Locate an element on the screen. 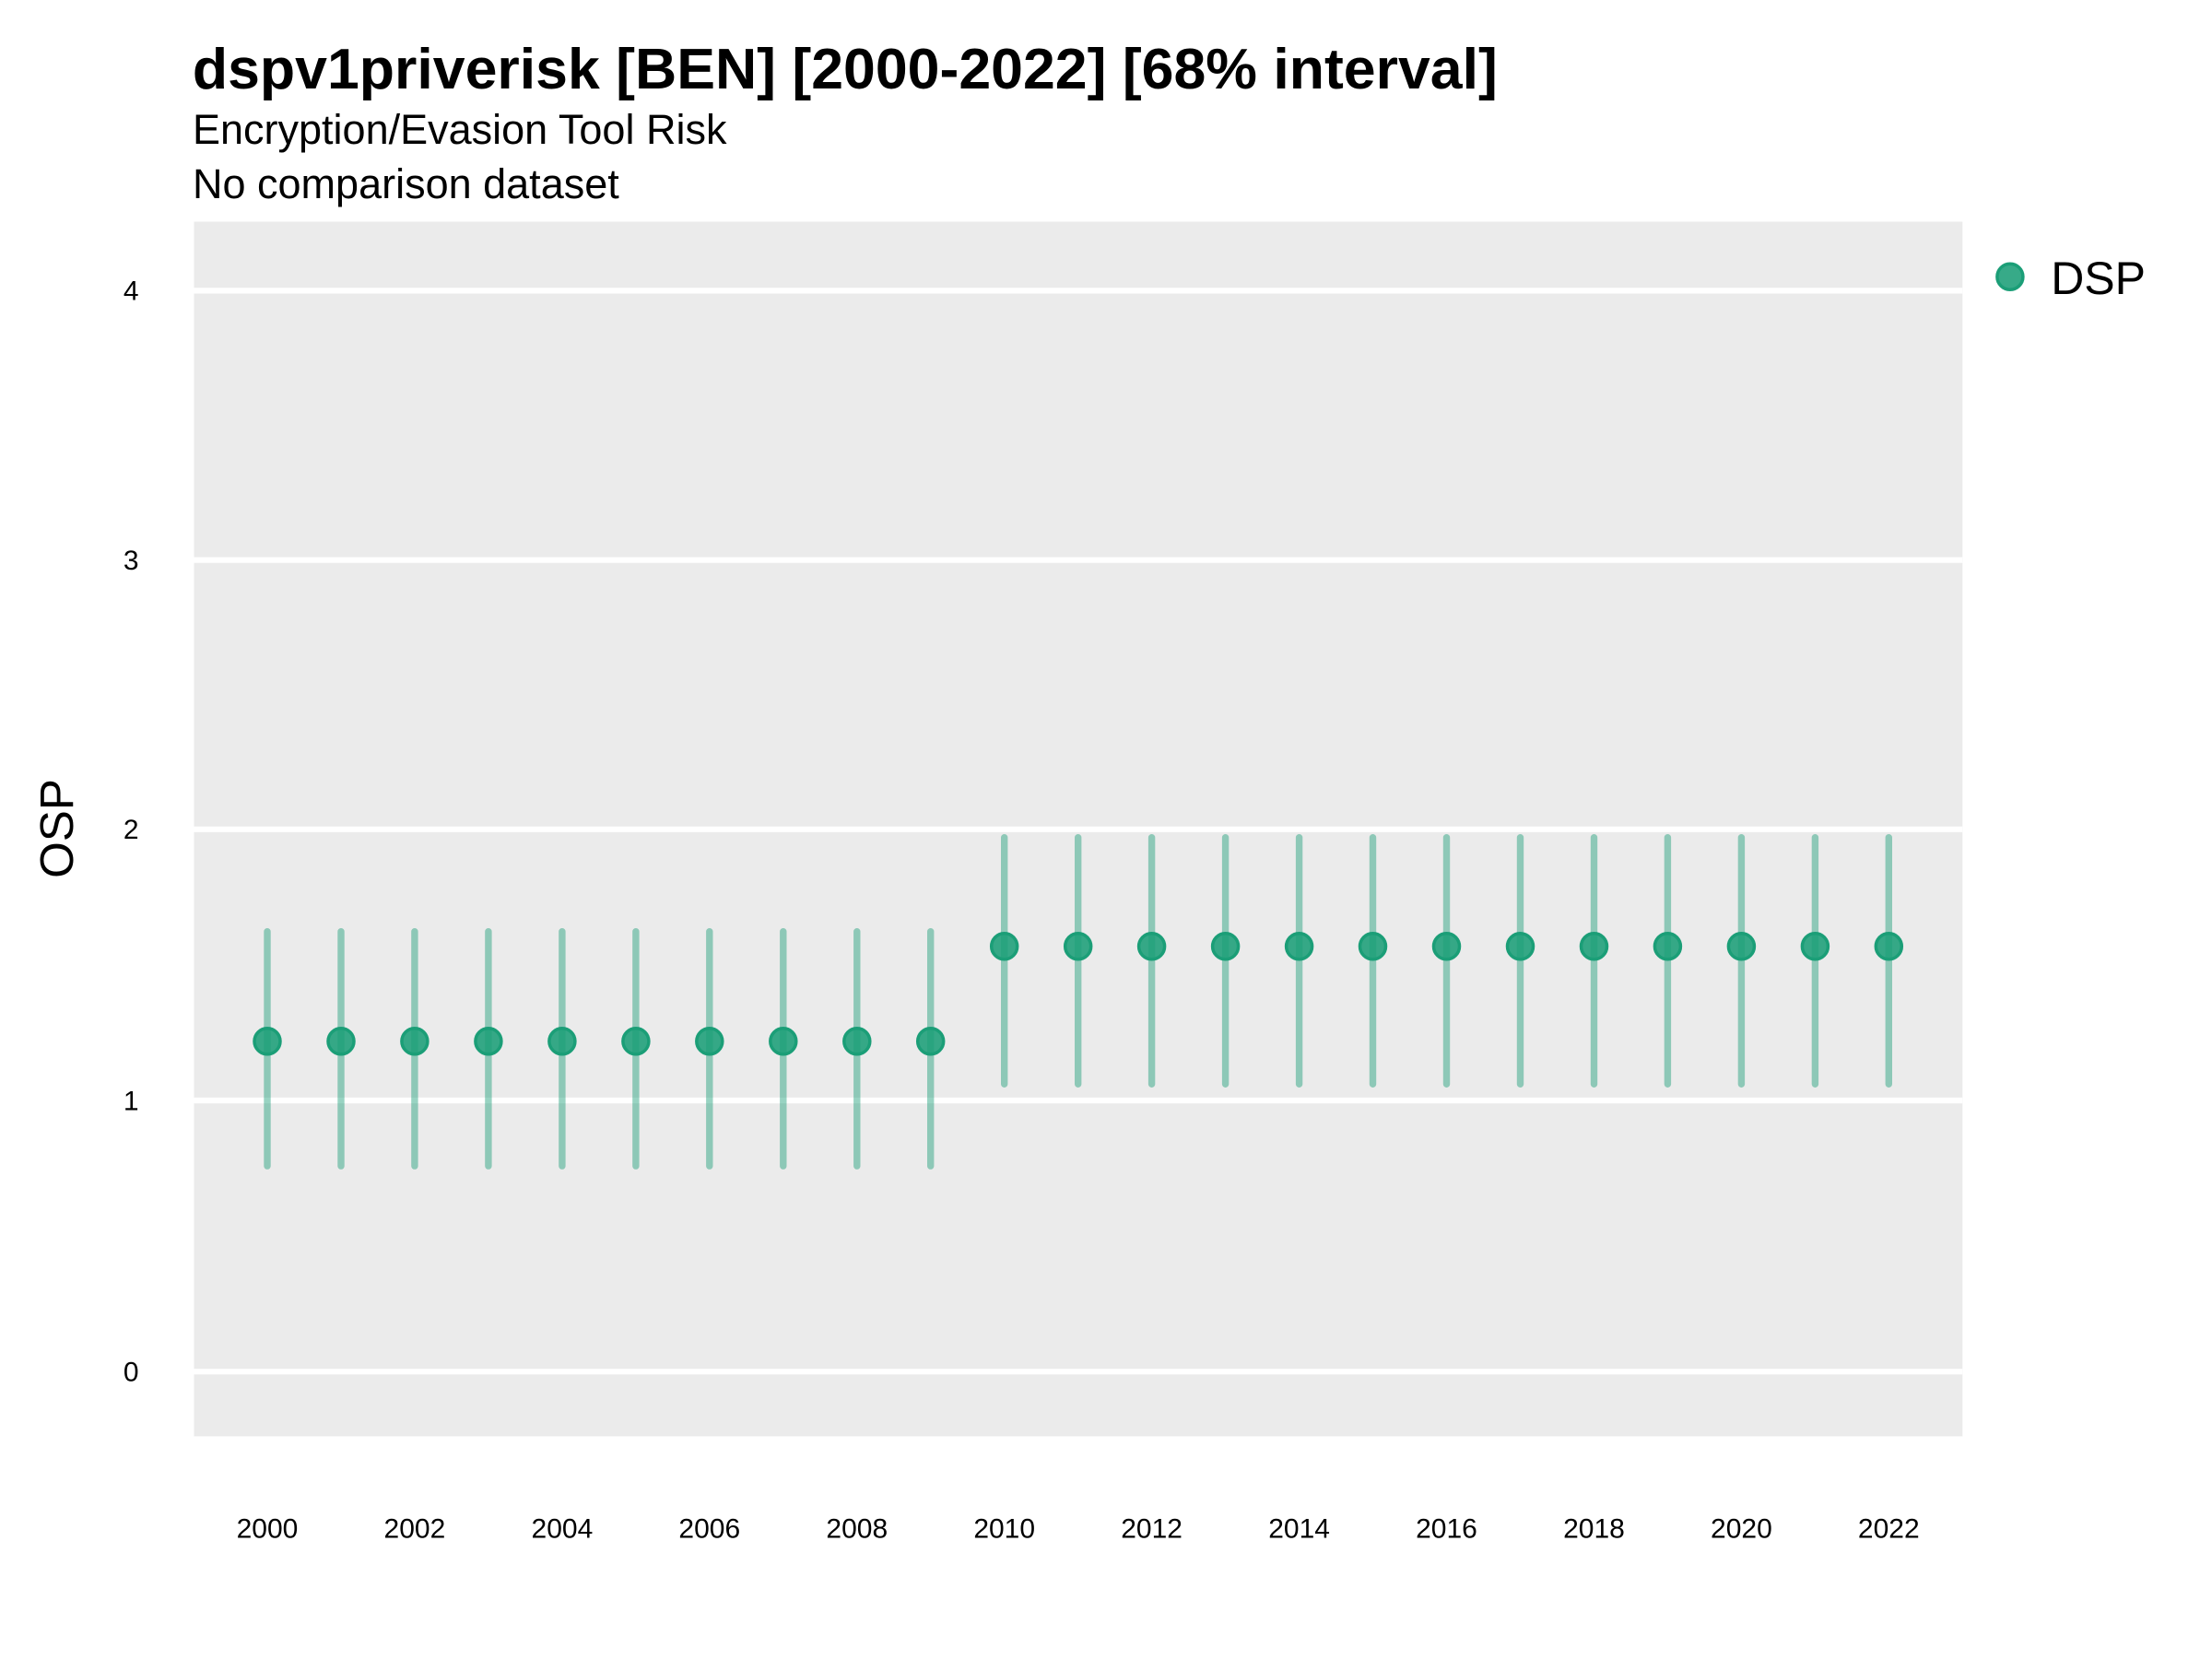  svg-text: 2022 is located at coordinates (1889, 1528).